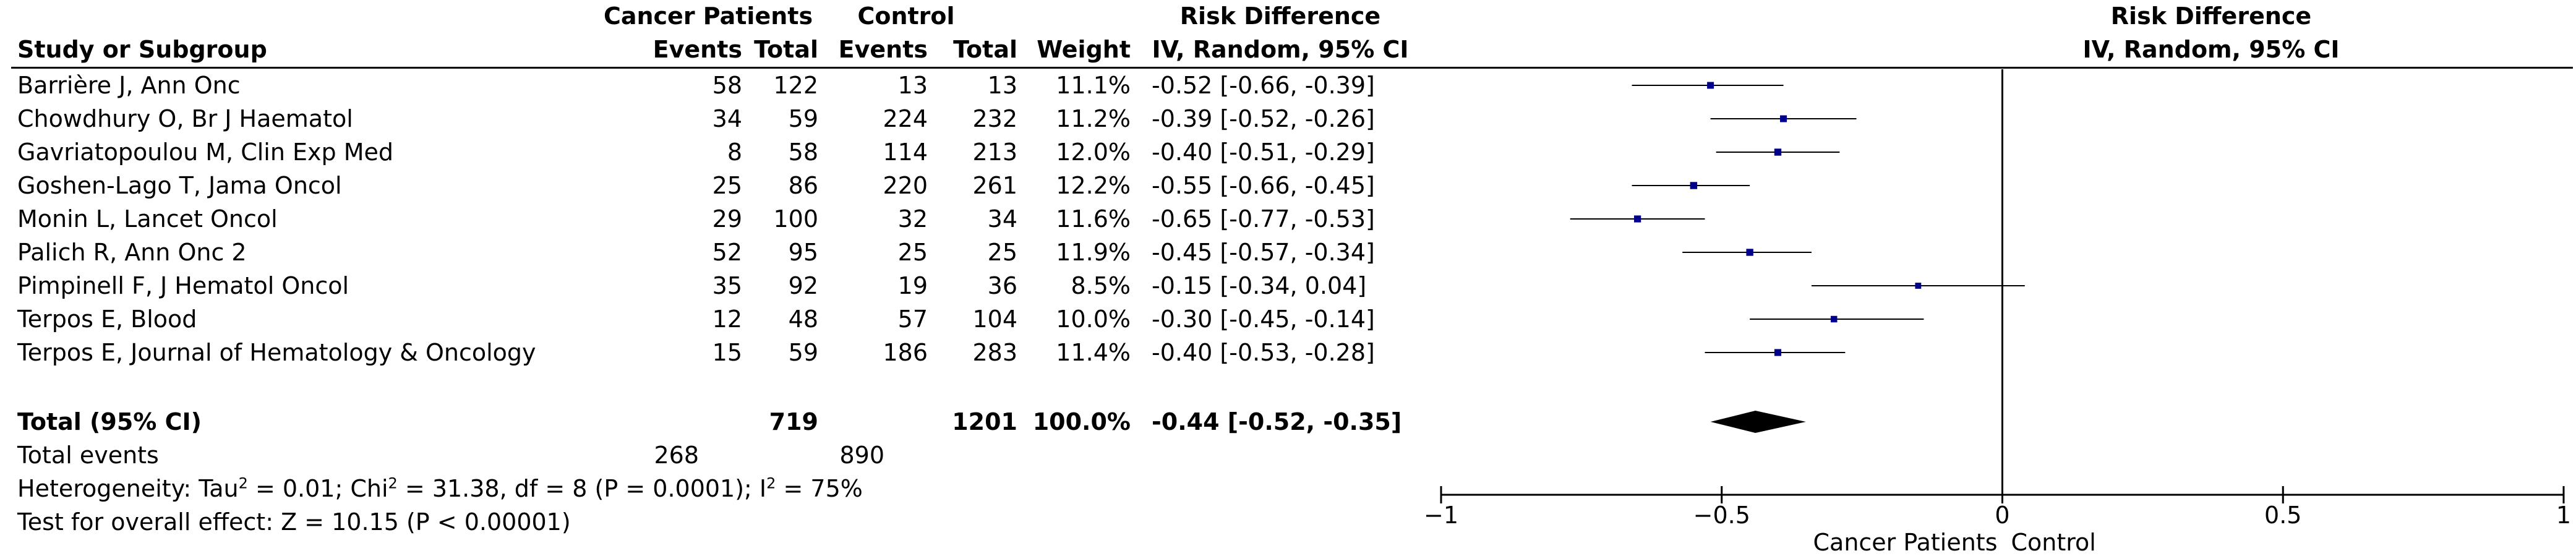  What do you see at coordinates (906, 152) in the screenshot?
I see `events2-value: 114` at bounding box center [906, 152].